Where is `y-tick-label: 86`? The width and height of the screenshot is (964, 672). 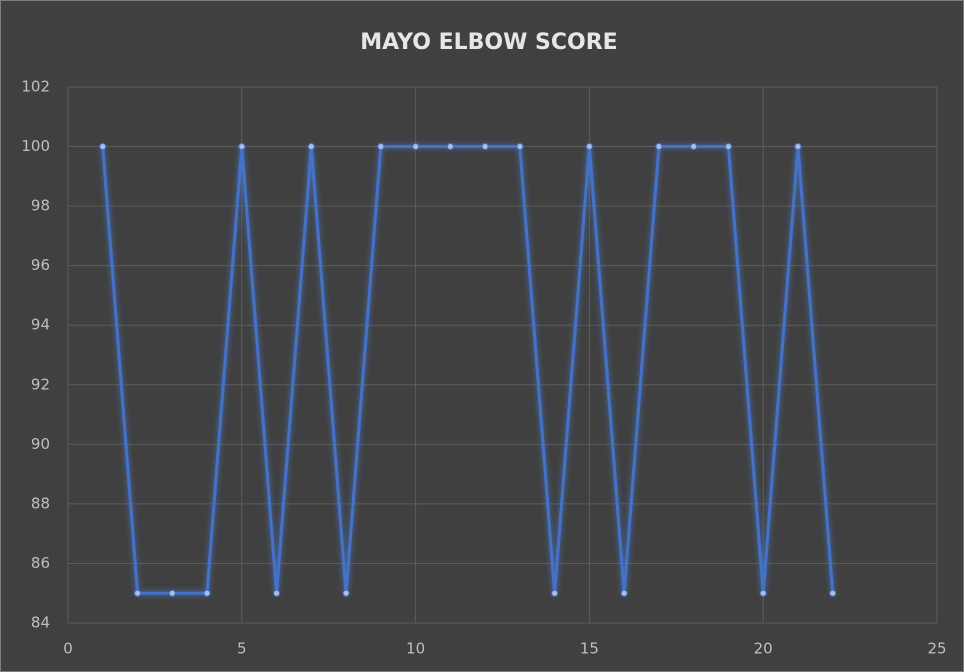
y-tick-label: 86 is located at coordinates (40, 563).